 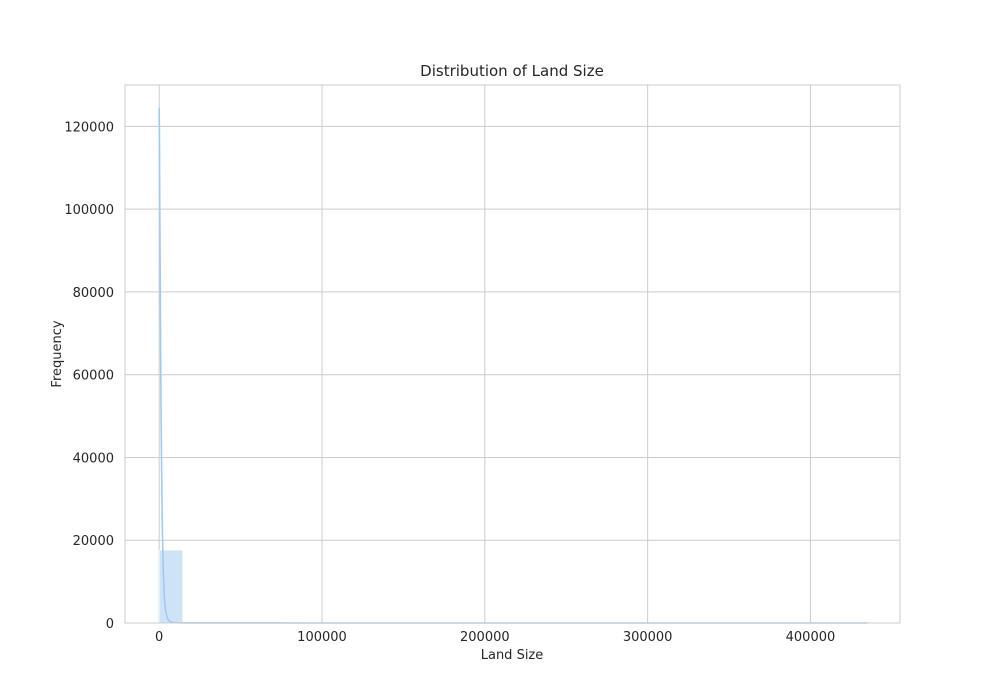 I want to click on y-tick-label: 0, so click(x=110, y=624).